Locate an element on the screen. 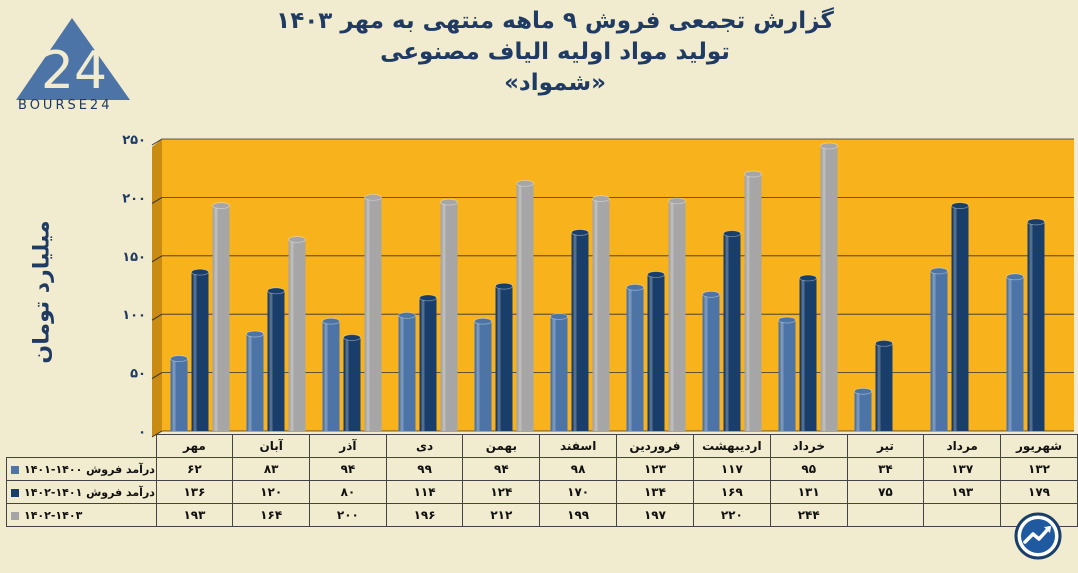  chart-subtitle: تولید مواد اولیه الیاف مصنوعی is located at coordinates (555, 52).